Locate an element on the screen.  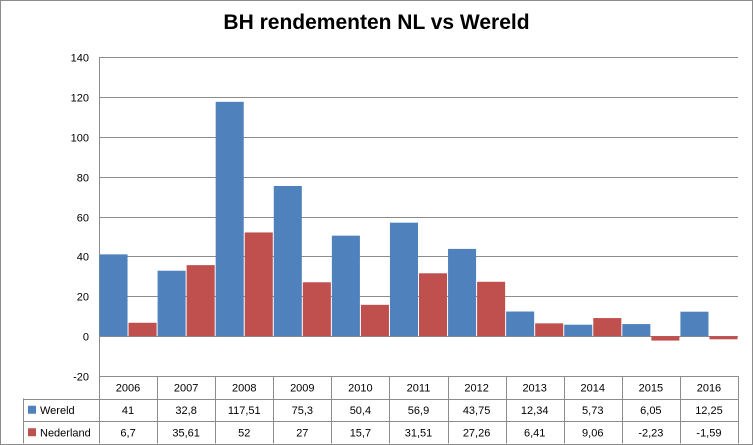
x-tick-label: 2011 is located at coordinates (419, 388).